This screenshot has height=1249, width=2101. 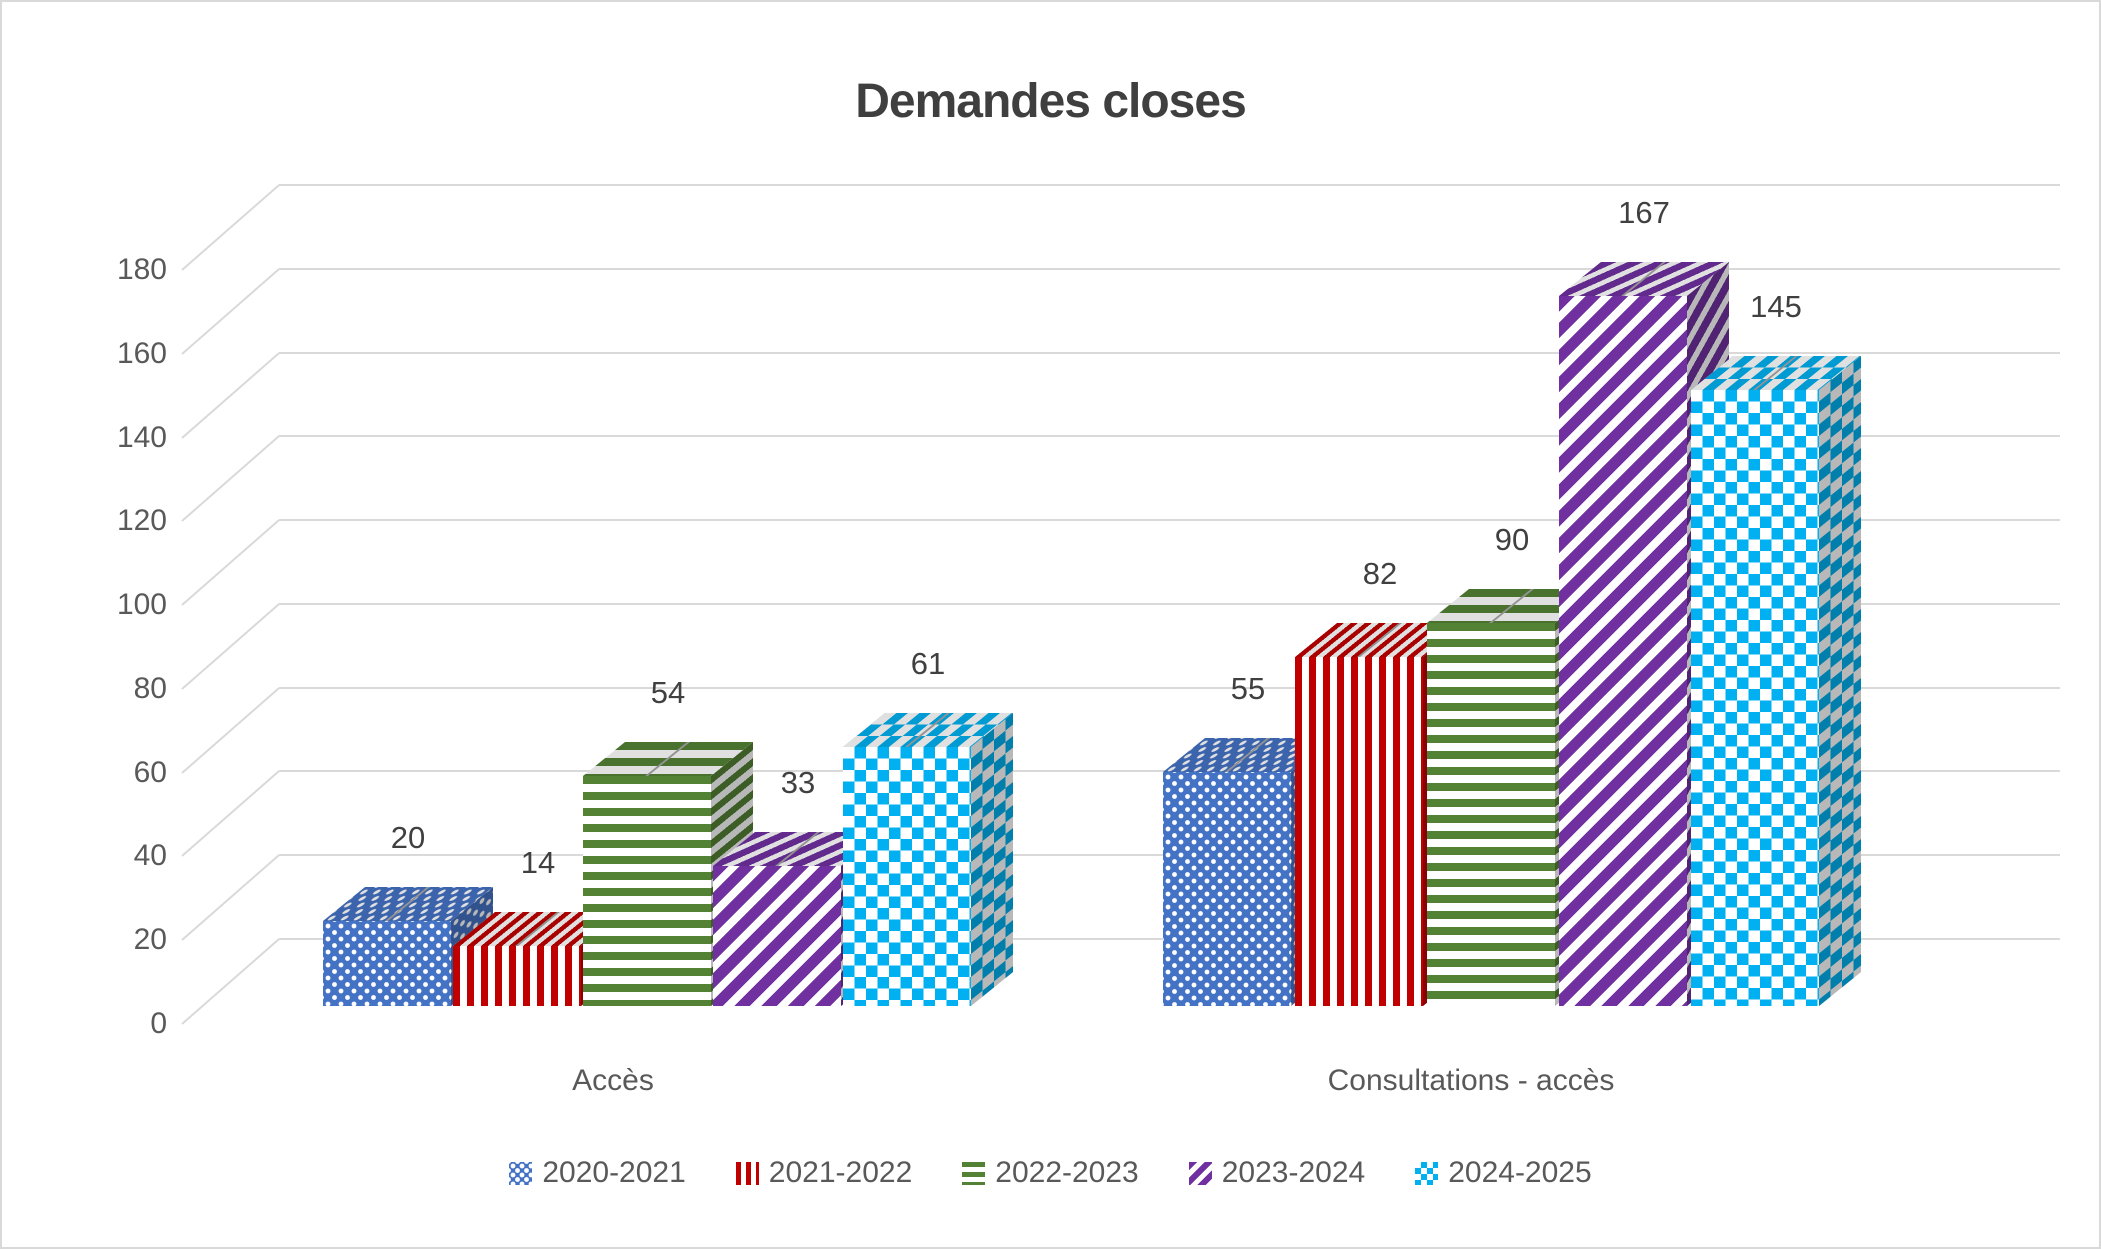 I want to click on bar-2021-2022-Accès, so click(x=538, y=958).